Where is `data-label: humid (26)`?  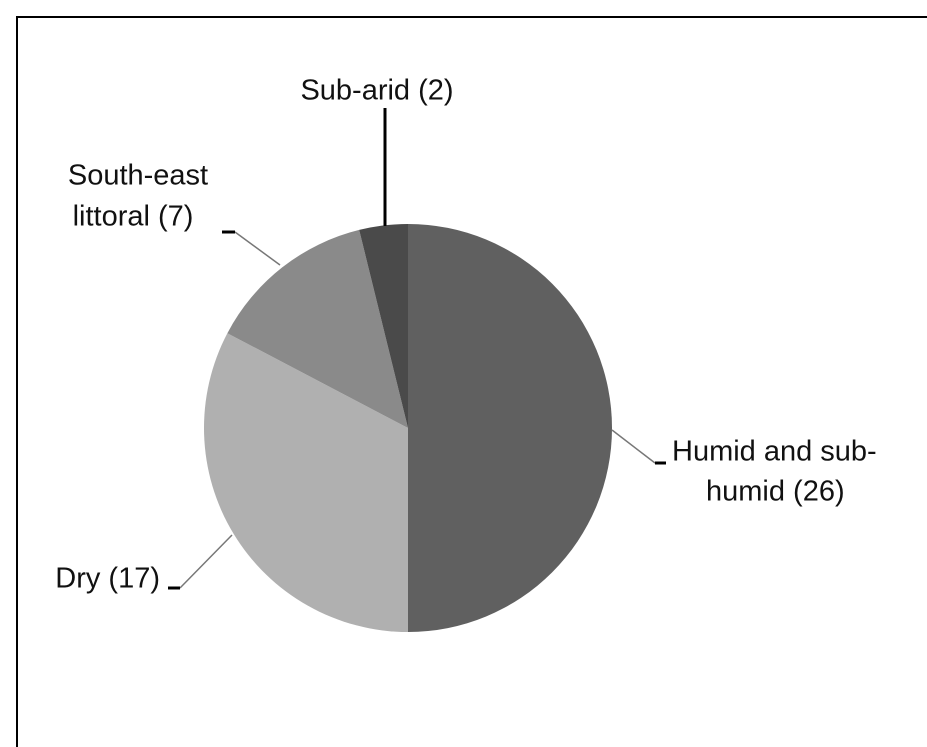 data-label: humid (26) is located at coordinates (775, 492).